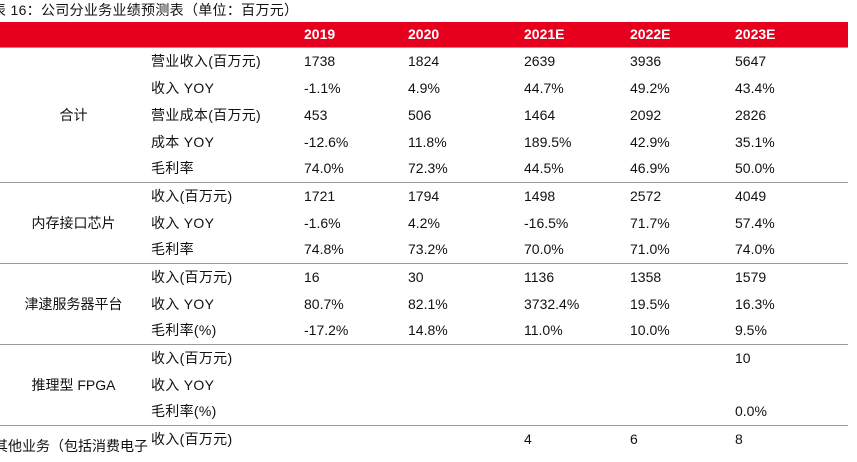 The width and height of the screenshot is (857, 462). I want to click on value-cell: 2572, so click(678, 195).